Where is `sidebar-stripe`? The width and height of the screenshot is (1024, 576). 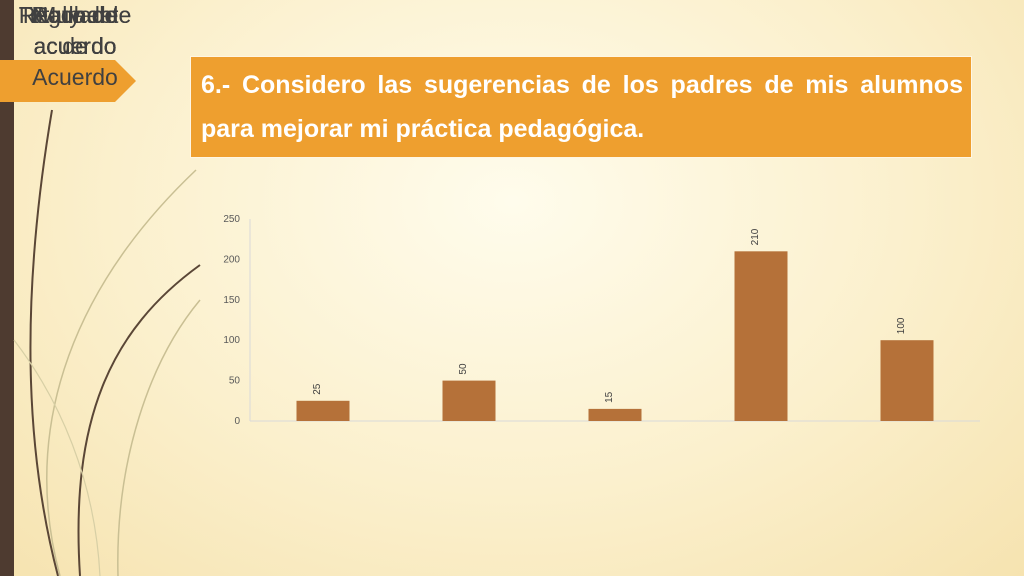 sidebar-stripe is located at coordinates (7, 288).